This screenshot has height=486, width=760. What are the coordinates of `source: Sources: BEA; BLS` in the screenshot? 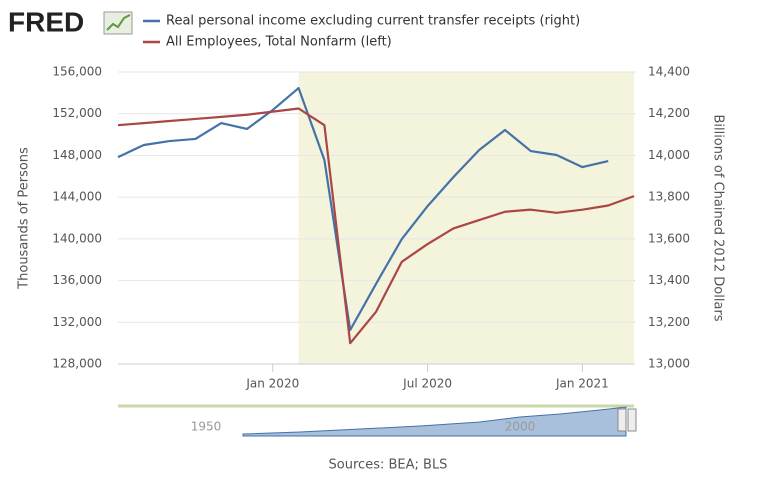 It's located at (388, 465).